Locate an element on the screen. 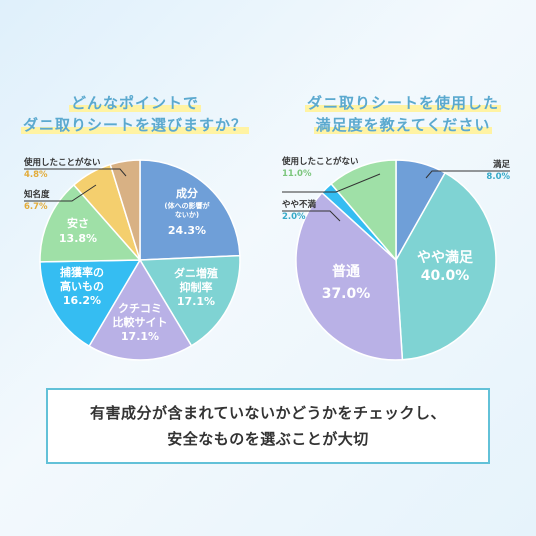 The width and height of the screenshot is (536, 536). right-title-line2: 満足度を教えてください is located at coordinates (403, 125).